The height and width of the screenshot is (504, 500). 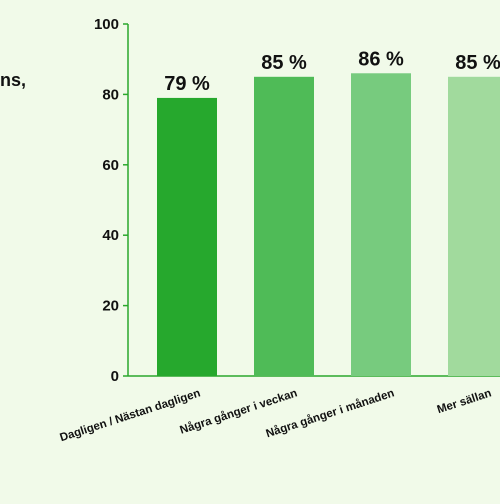 What do you see at coordinates (106, 24) in the screenshot?
I see `y-tick-label: 100` at bounding box center [106, 24].